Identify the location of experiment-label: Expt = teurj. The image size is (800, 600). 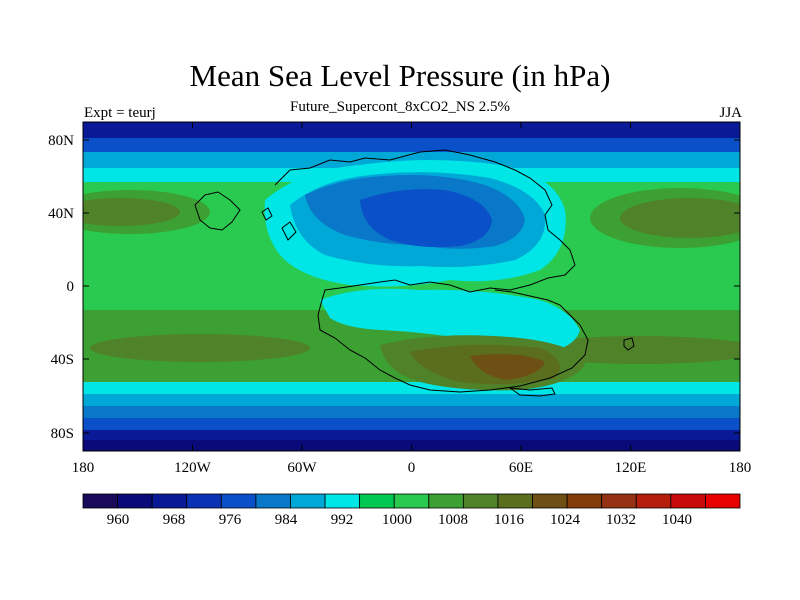
(120, 113).